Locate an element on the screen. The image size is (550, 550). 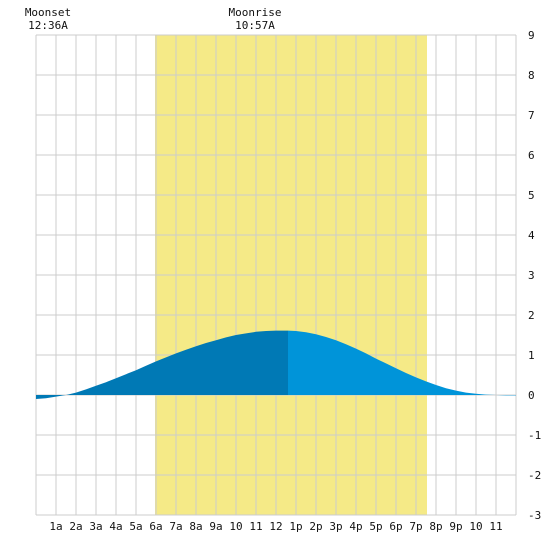
x-tick-label: 3a is located at coordinates (95, 526).